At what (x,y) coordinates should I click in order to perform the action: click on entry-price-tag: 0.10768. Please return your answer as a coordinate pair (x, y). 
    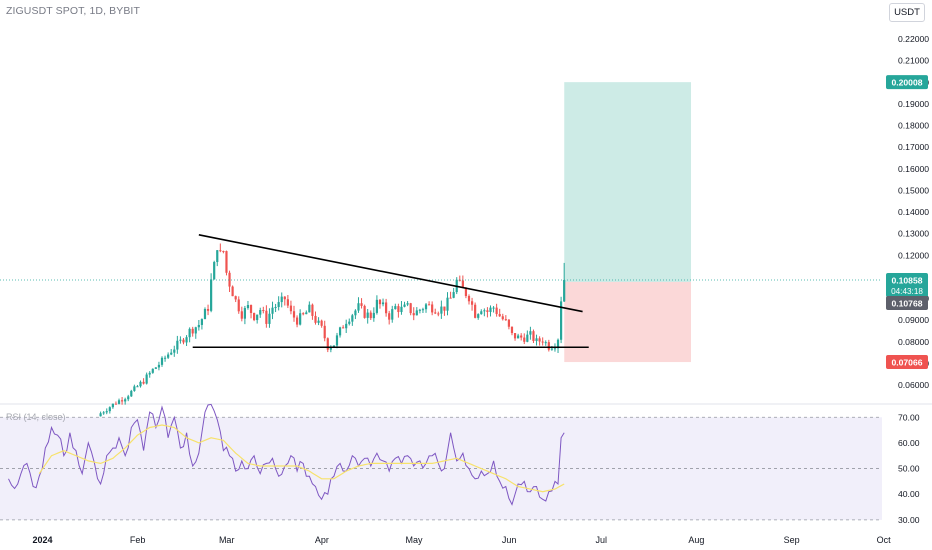
    Looking at the image, I should click on (906, 303).